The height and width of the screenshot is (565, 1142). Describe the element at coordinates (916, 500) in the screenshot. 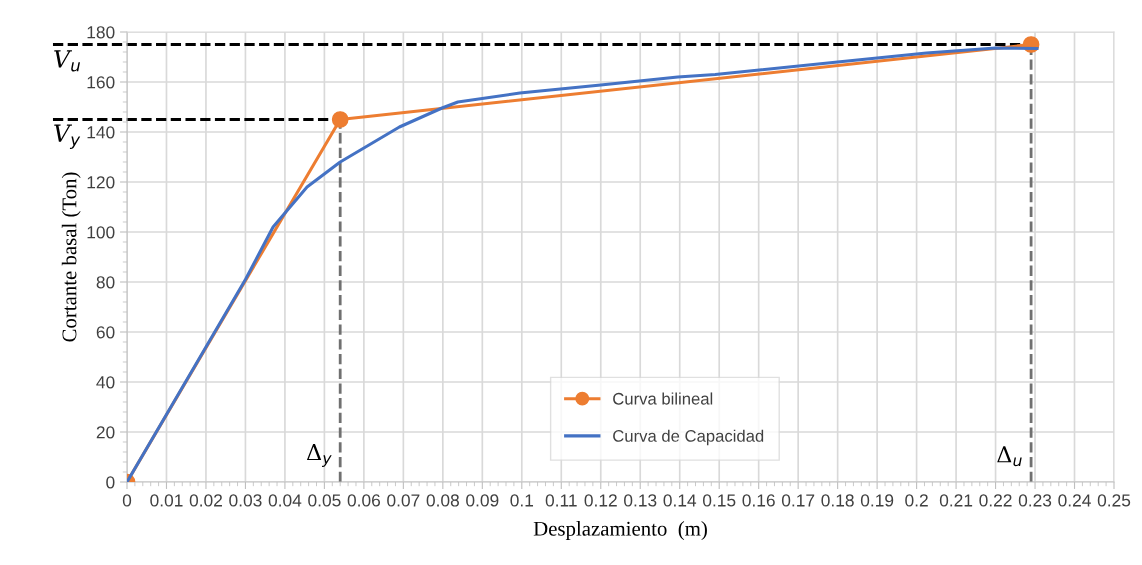

I see `x-tick-label: 0.2` at that location.